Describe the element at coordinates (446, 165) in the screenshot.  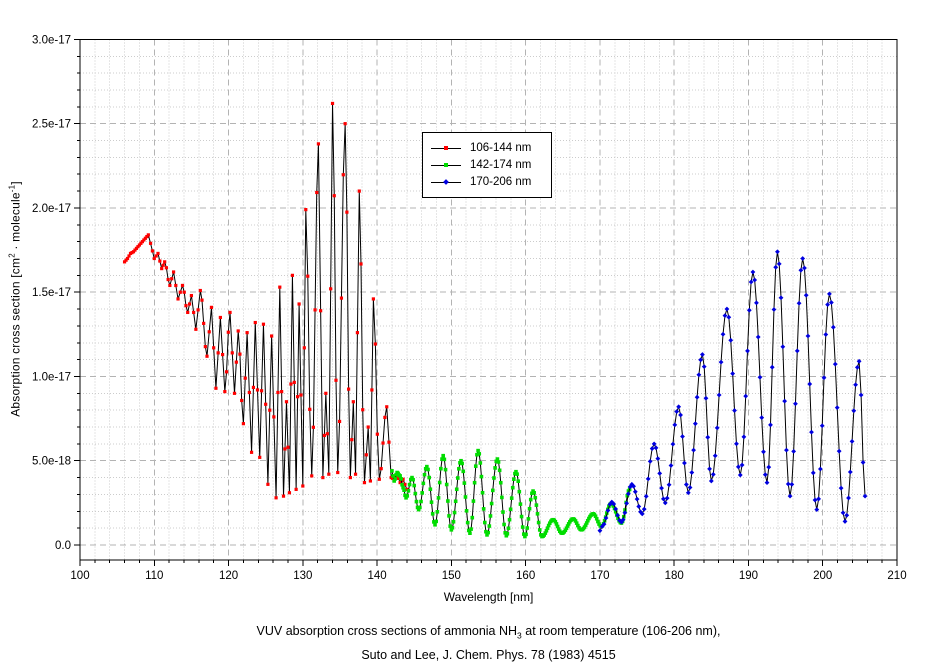
I see `green-square-marker-icon` at that location.